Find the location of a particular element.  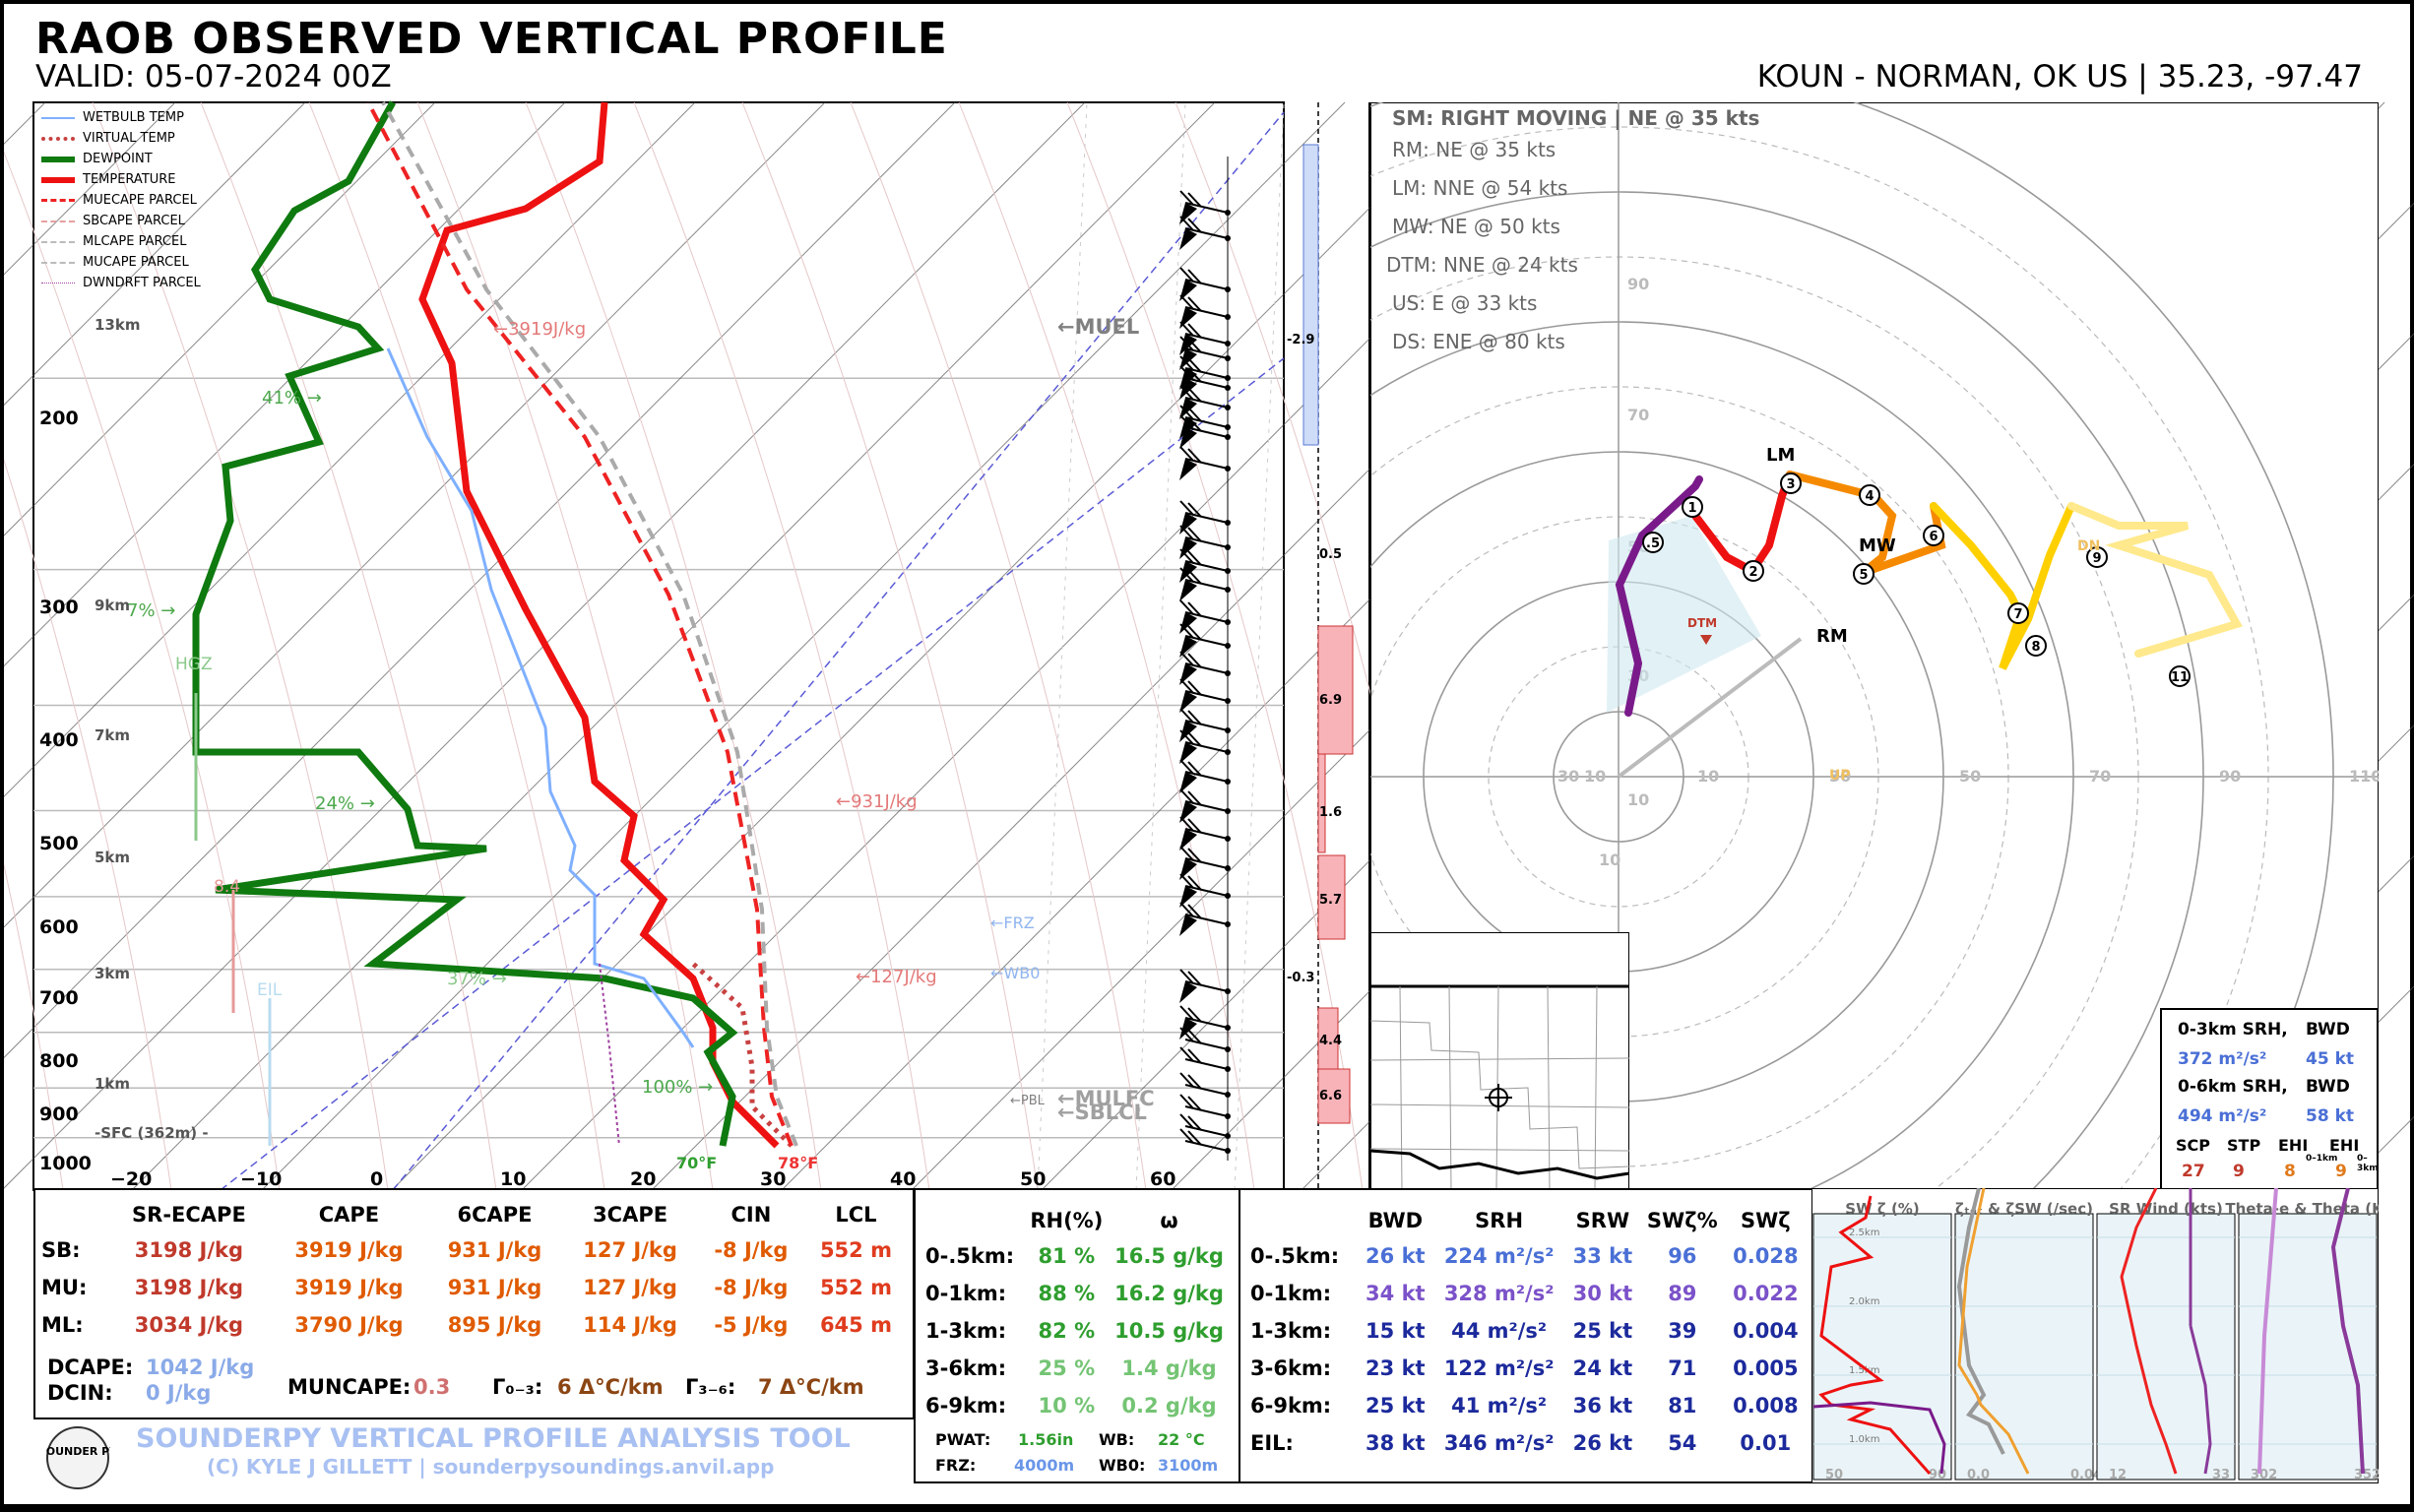

hodo-height-marker: 2 is located at coordinates (1753, 571).